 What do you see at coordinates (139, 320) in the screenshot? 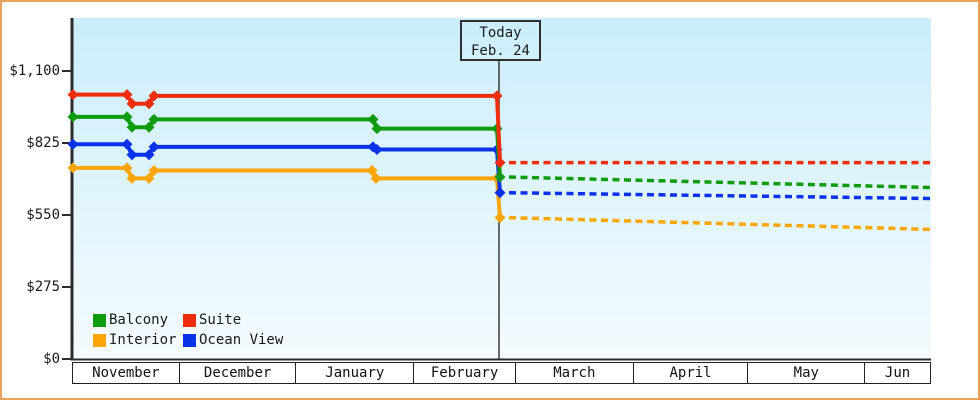
I see `legend-label: Balcony` at bounding box center [139, 320].